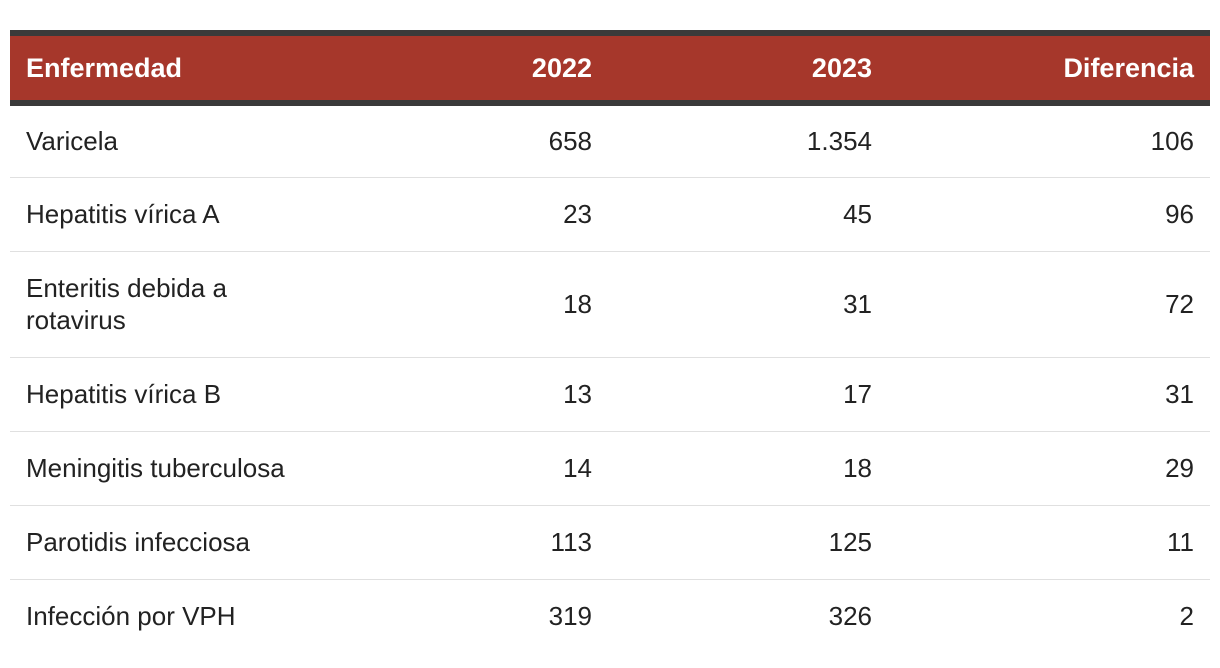  What do you see at coordinates (169, 214) in the screenshot?
I see `cell-enfermedad: Hepatitis vírica A` at bounding box center [169, 214].